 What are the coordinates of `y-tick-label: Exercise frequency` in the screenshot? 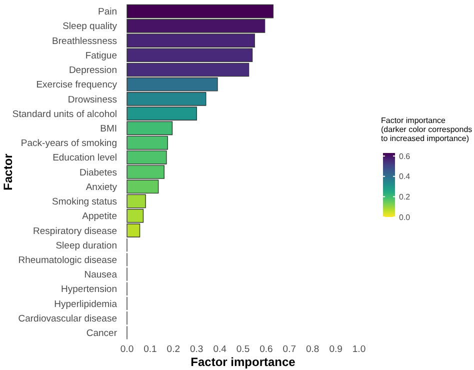 It's located at (77, 85).